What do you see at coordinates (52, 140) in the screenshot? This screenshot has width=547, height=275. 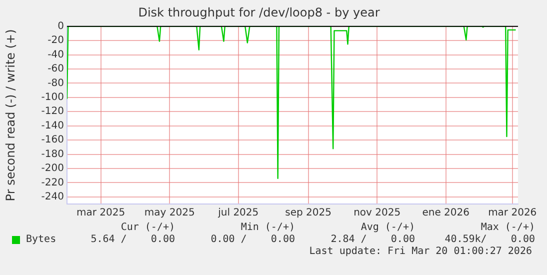 I see `y-tick-label: -160` at bounding box center [52, 140].